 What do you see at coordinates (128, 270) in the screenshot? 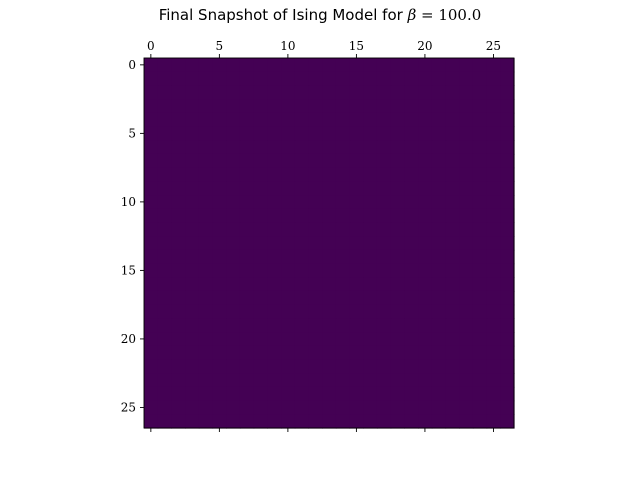
I see `y-tick-label: 15` at bounding box center [128, 270].